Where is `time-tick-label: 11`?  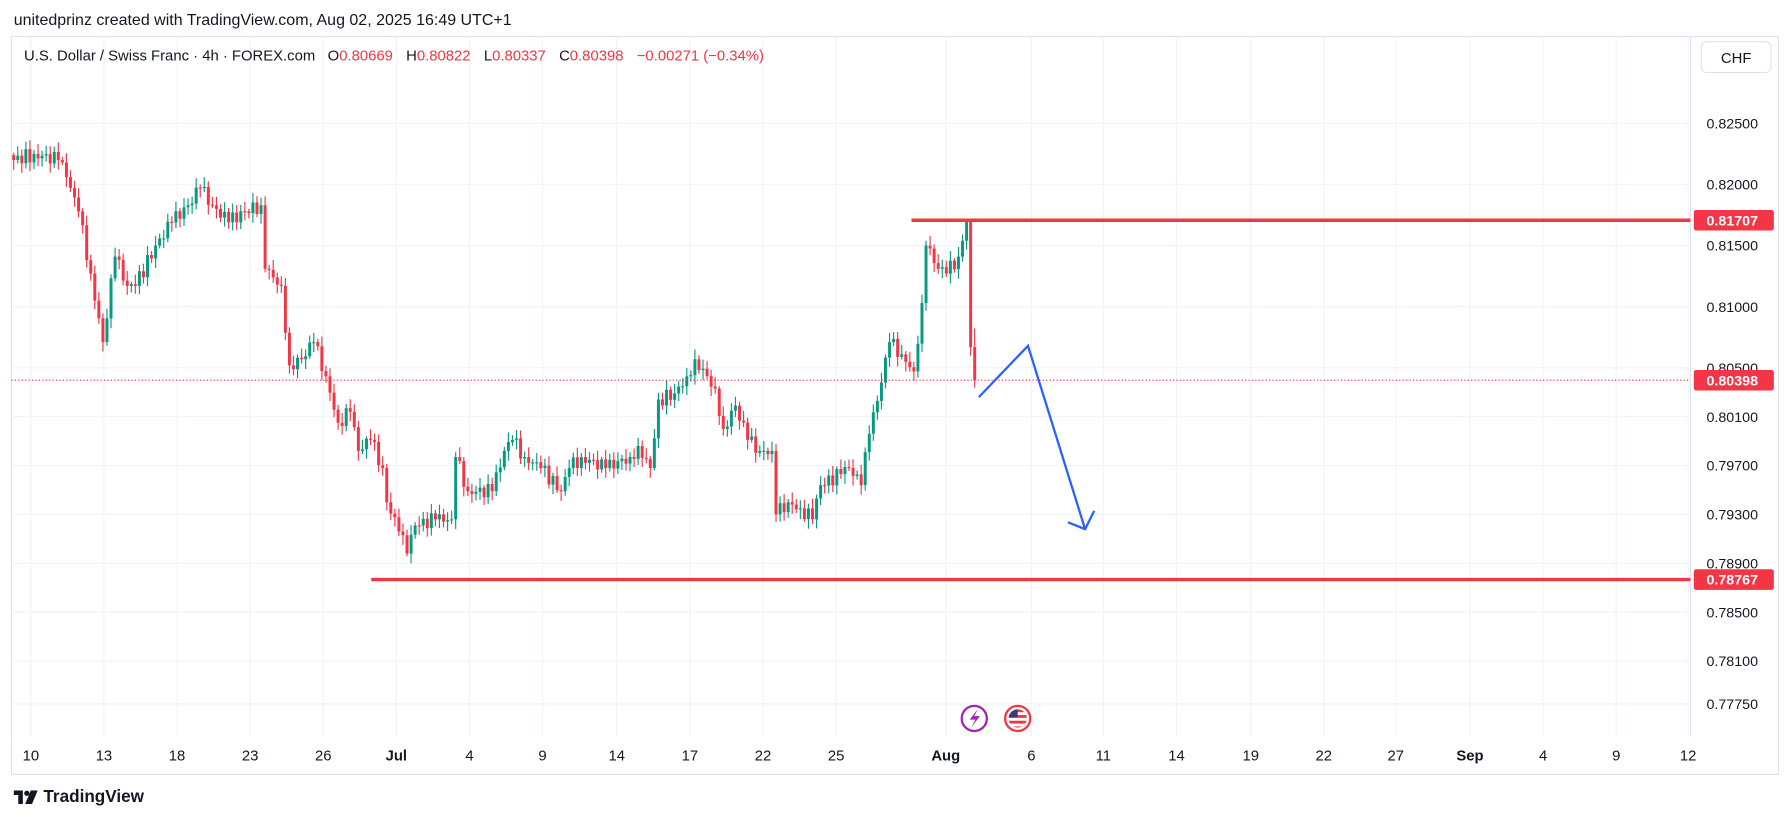
time-tick-label: 11 is located at coordinates (1103, 757).